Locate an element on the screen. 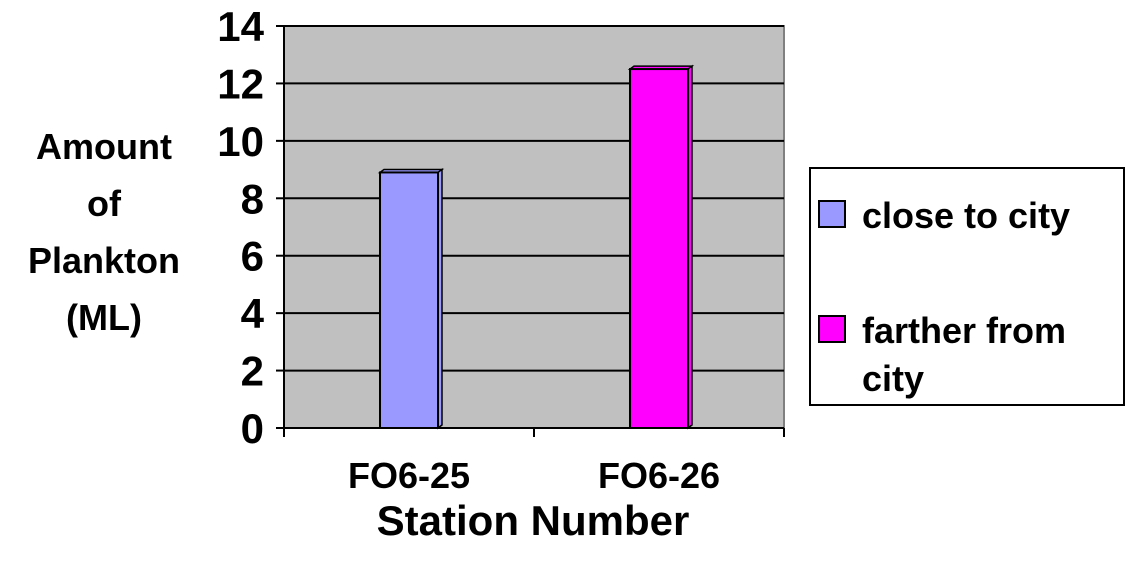 This screenshot has width=1129, height=564. y-tick-label: 12 is located at coordinates (240, 83).